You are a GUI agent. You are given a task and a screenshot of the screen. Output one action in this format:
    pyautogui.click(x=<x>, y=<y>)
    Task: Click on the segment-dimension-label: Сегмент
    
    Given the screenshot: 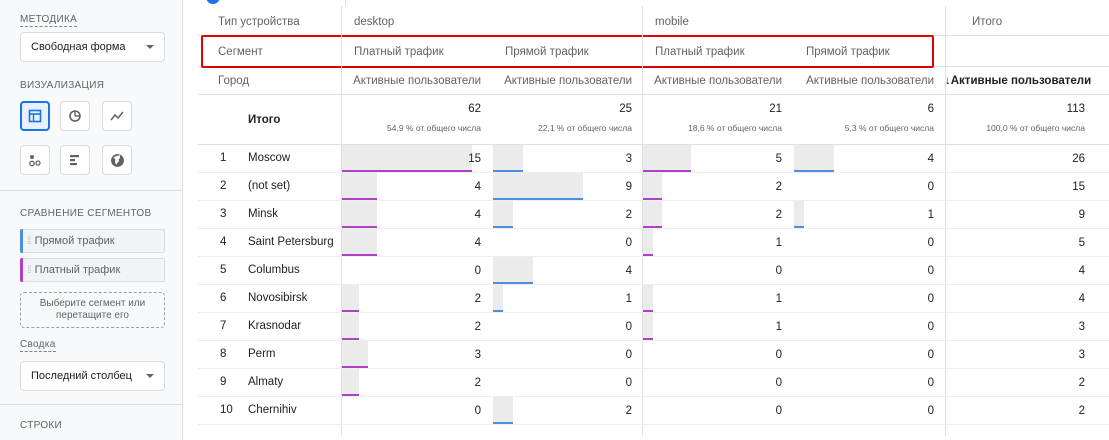 What is the action you would take?
    pyautogui.click(x=240, y=52)
    